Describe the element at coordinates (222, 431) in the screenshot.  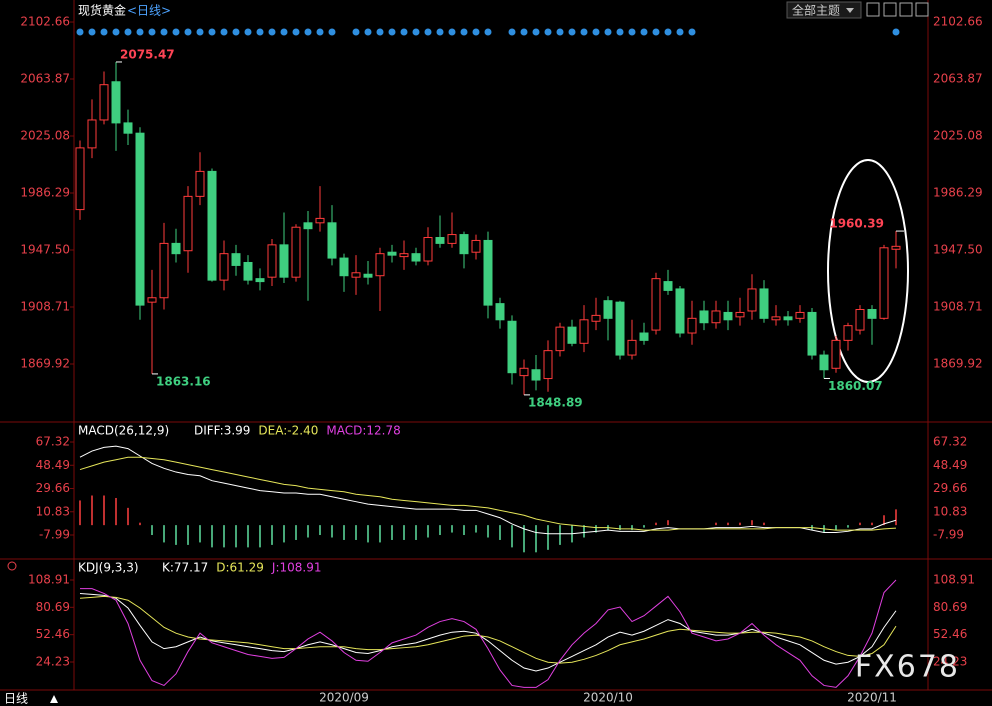
I see `legend-entry: DIFF:3.99` at that location.